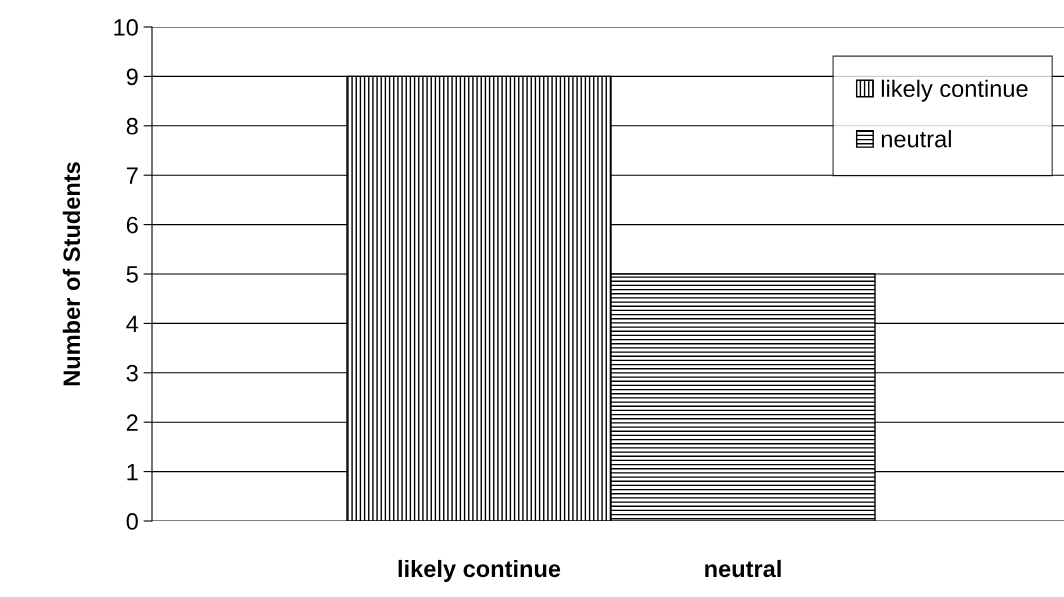 The height and width of the screenshot is (597, 1064). I want to click on y-tick-label: 6, so click(132, 225).